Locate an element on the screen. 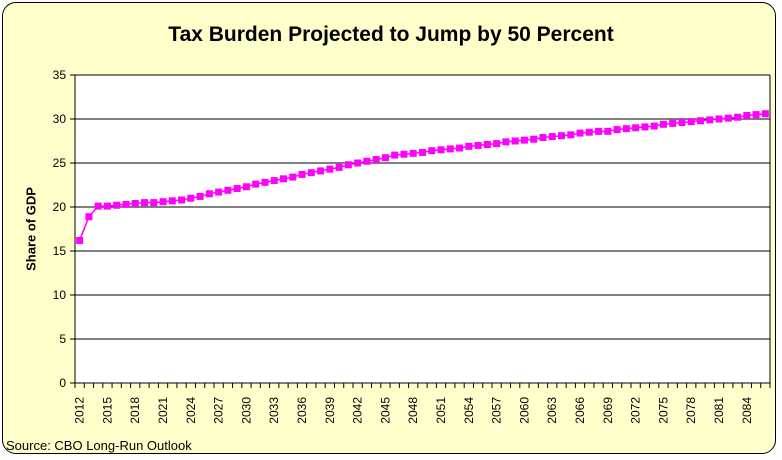 This screenshot has width=782, height=460. x-tick-label: 2084 is located at coordinates (747, 410).